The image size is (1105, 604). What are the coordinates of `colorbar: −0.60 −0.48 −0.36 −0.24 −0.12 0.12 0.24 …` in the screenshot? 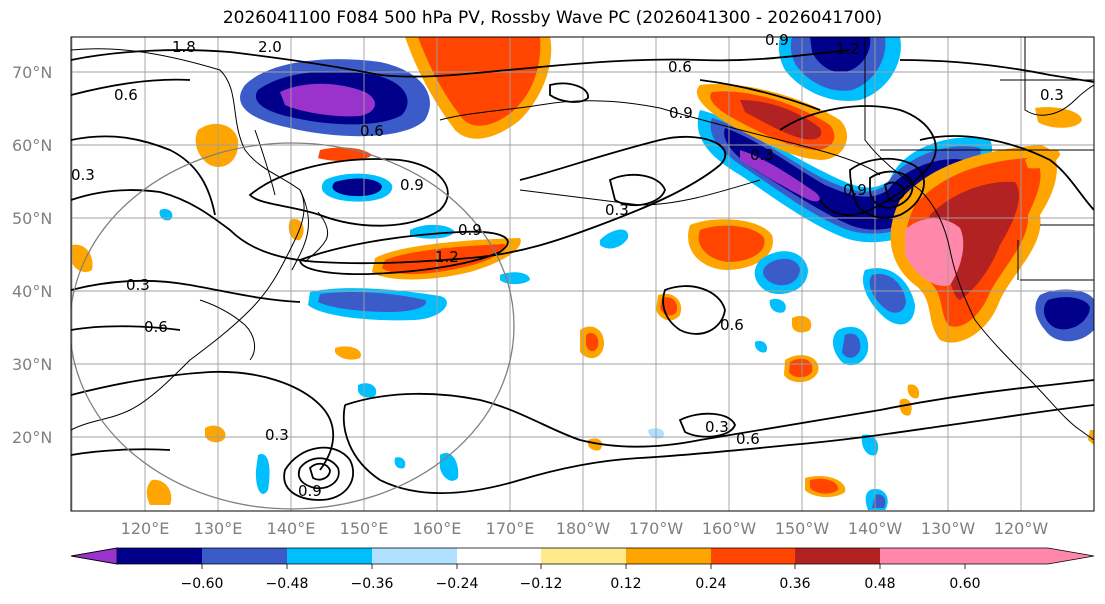 It's located at (582, 569).